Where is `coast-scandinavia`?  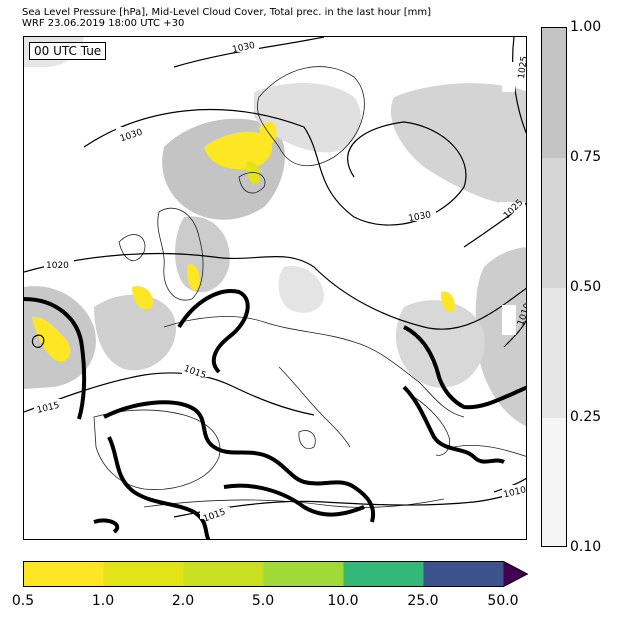
coast-scandinavia is located at coordinates (311, 116).